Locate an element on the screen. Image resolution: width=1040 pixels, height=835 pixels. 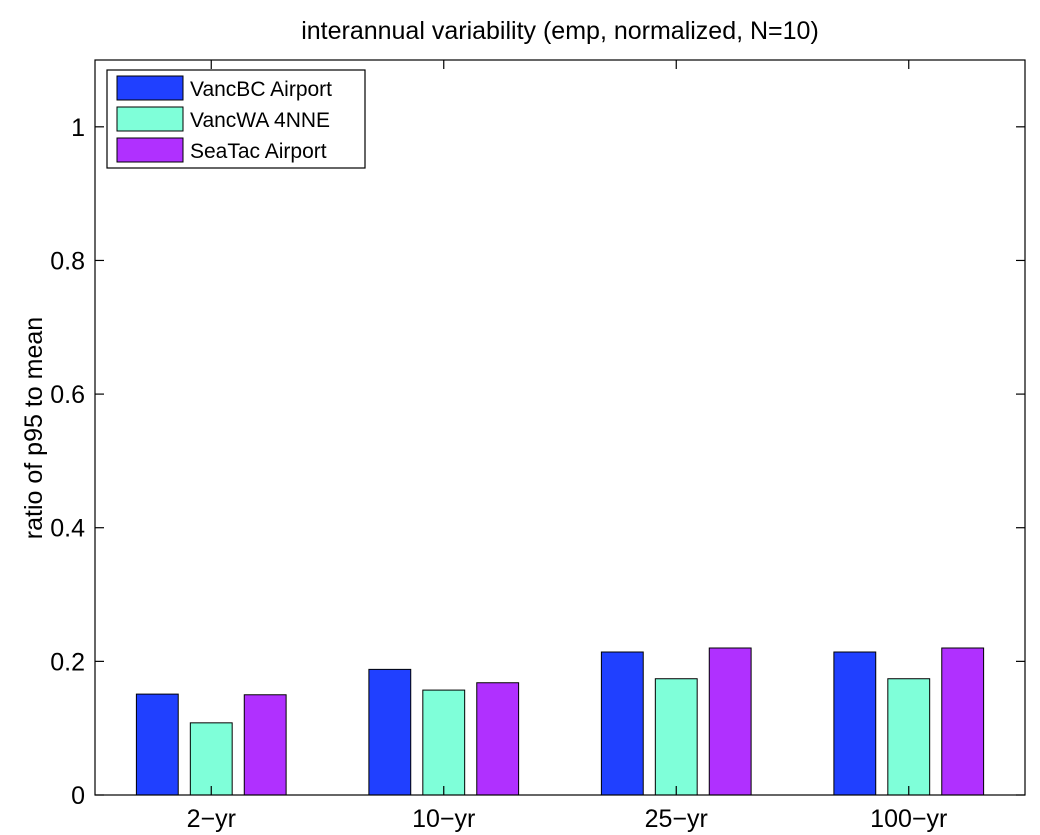
y-tick-label: 1 is located at coordinates (78, 128).